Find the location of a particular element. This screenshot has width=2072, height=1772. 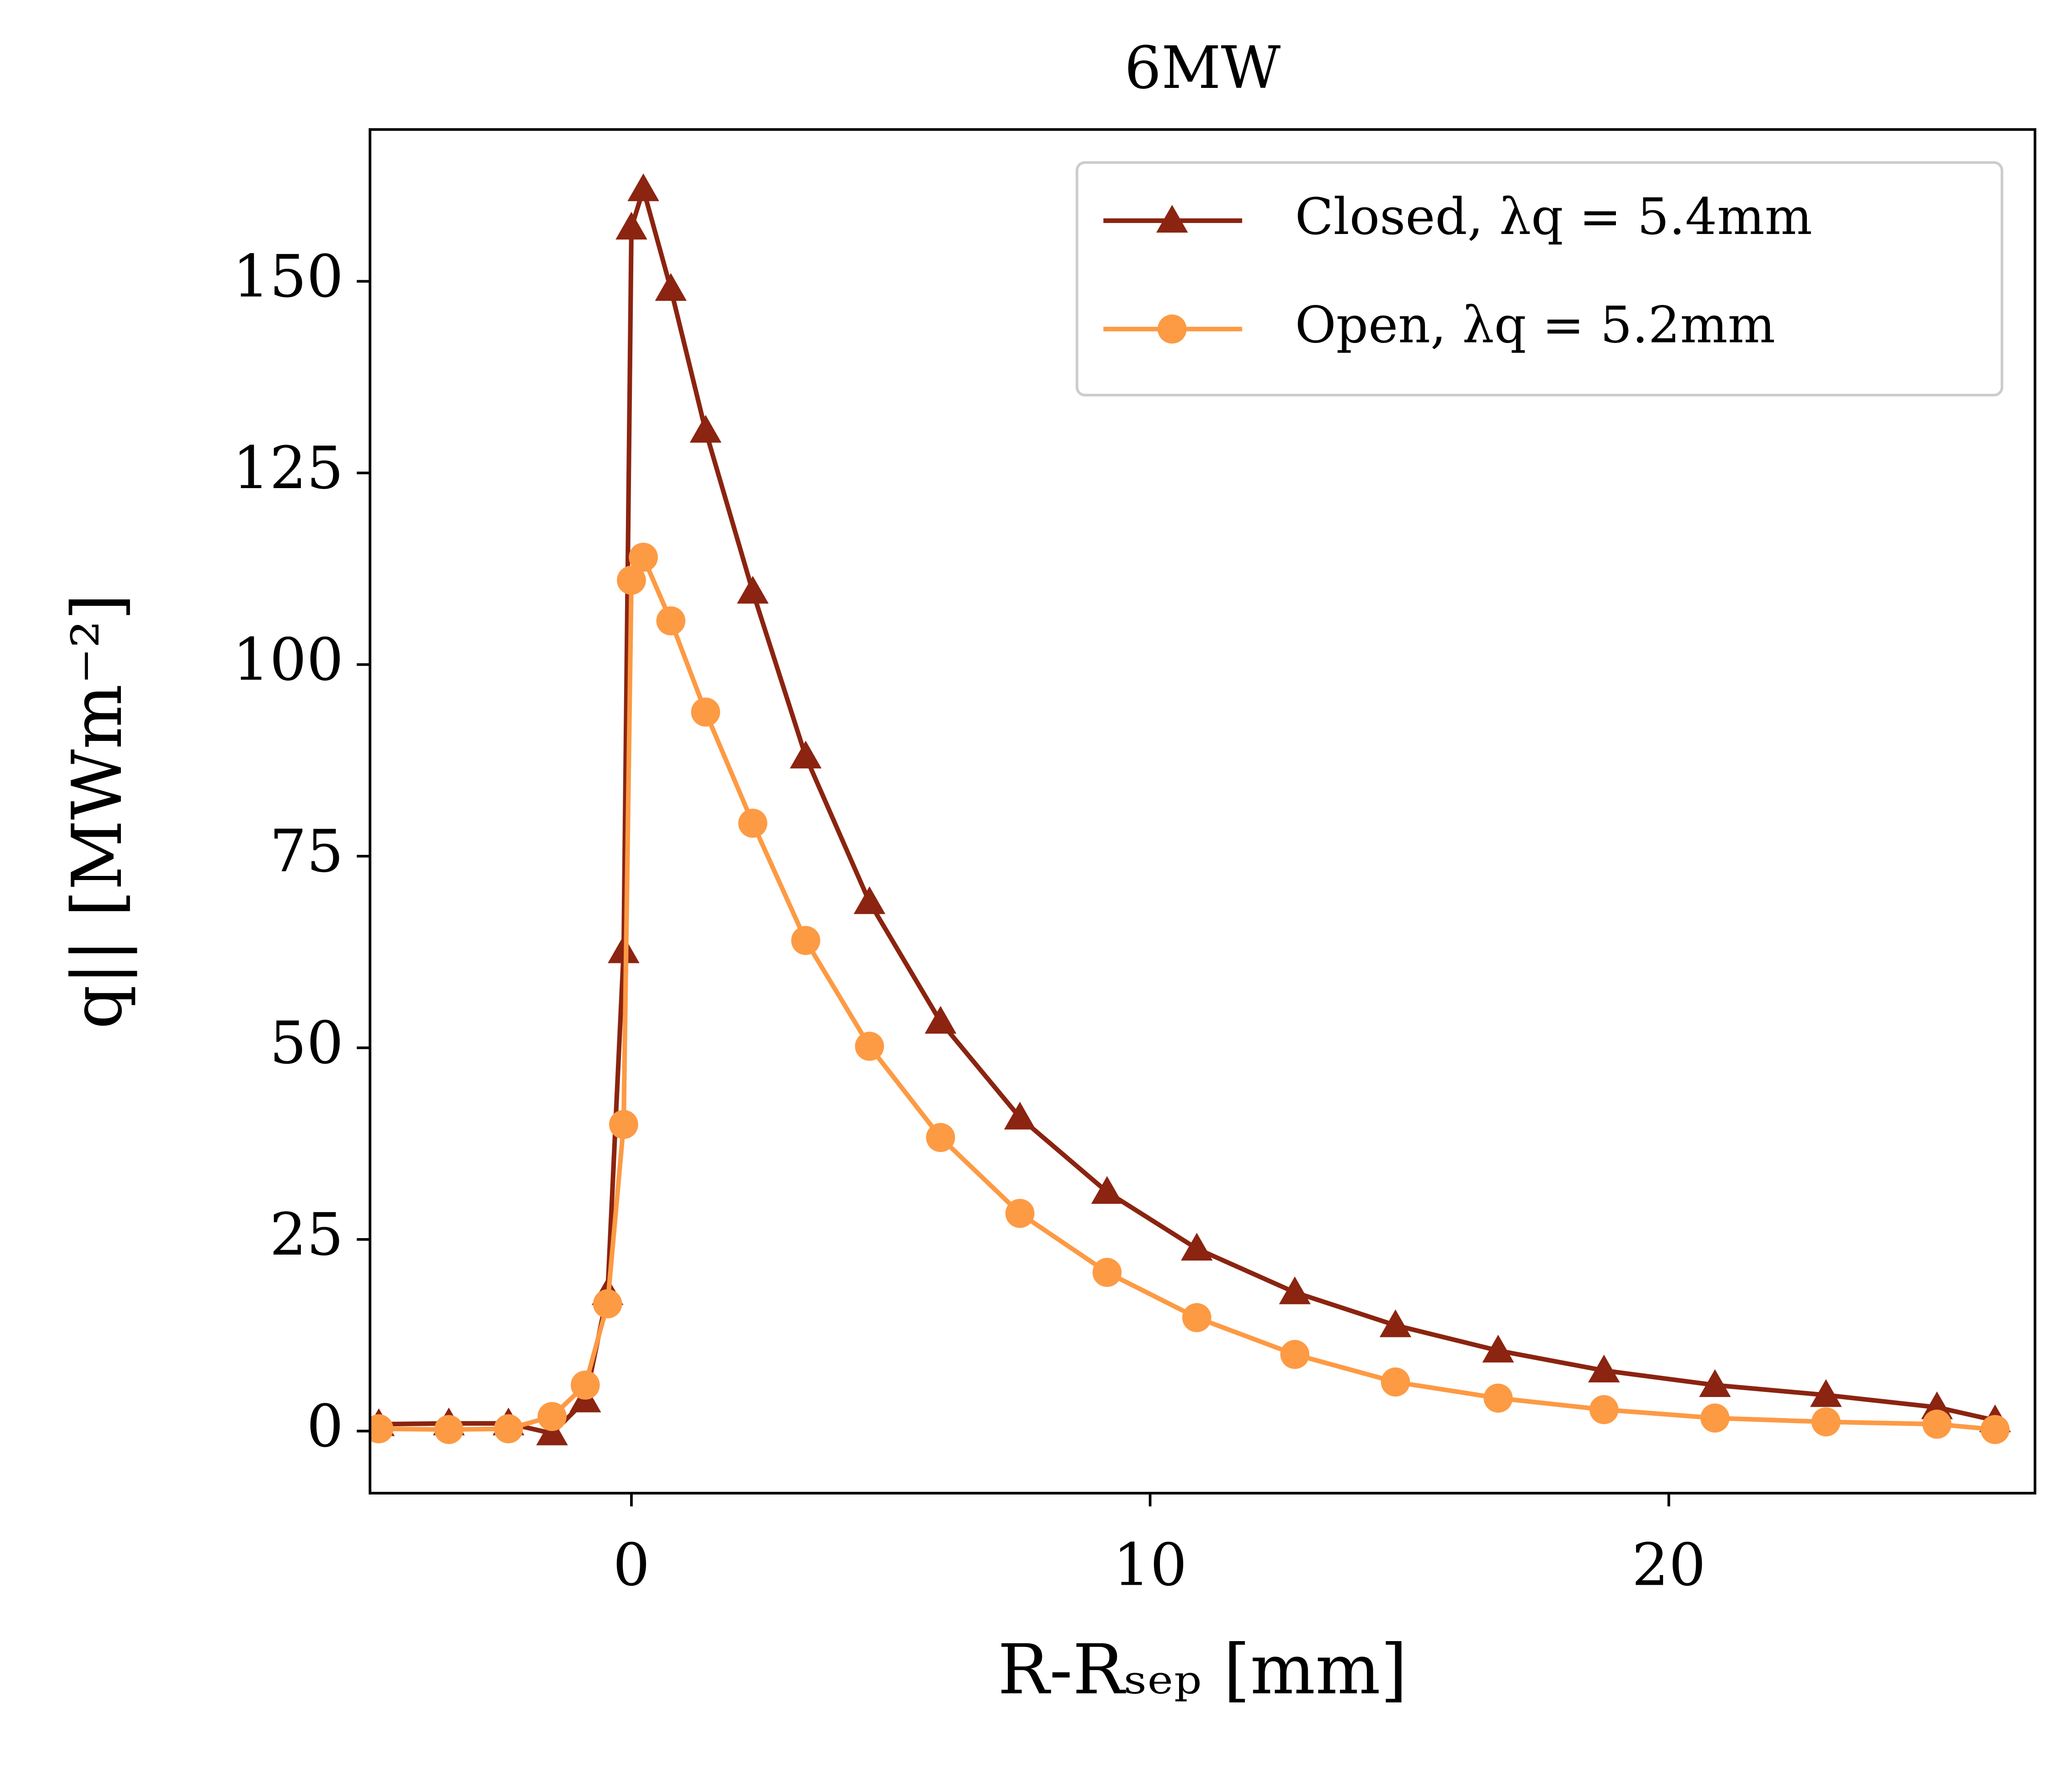

legend-box is located at coordinates (1539, 279).